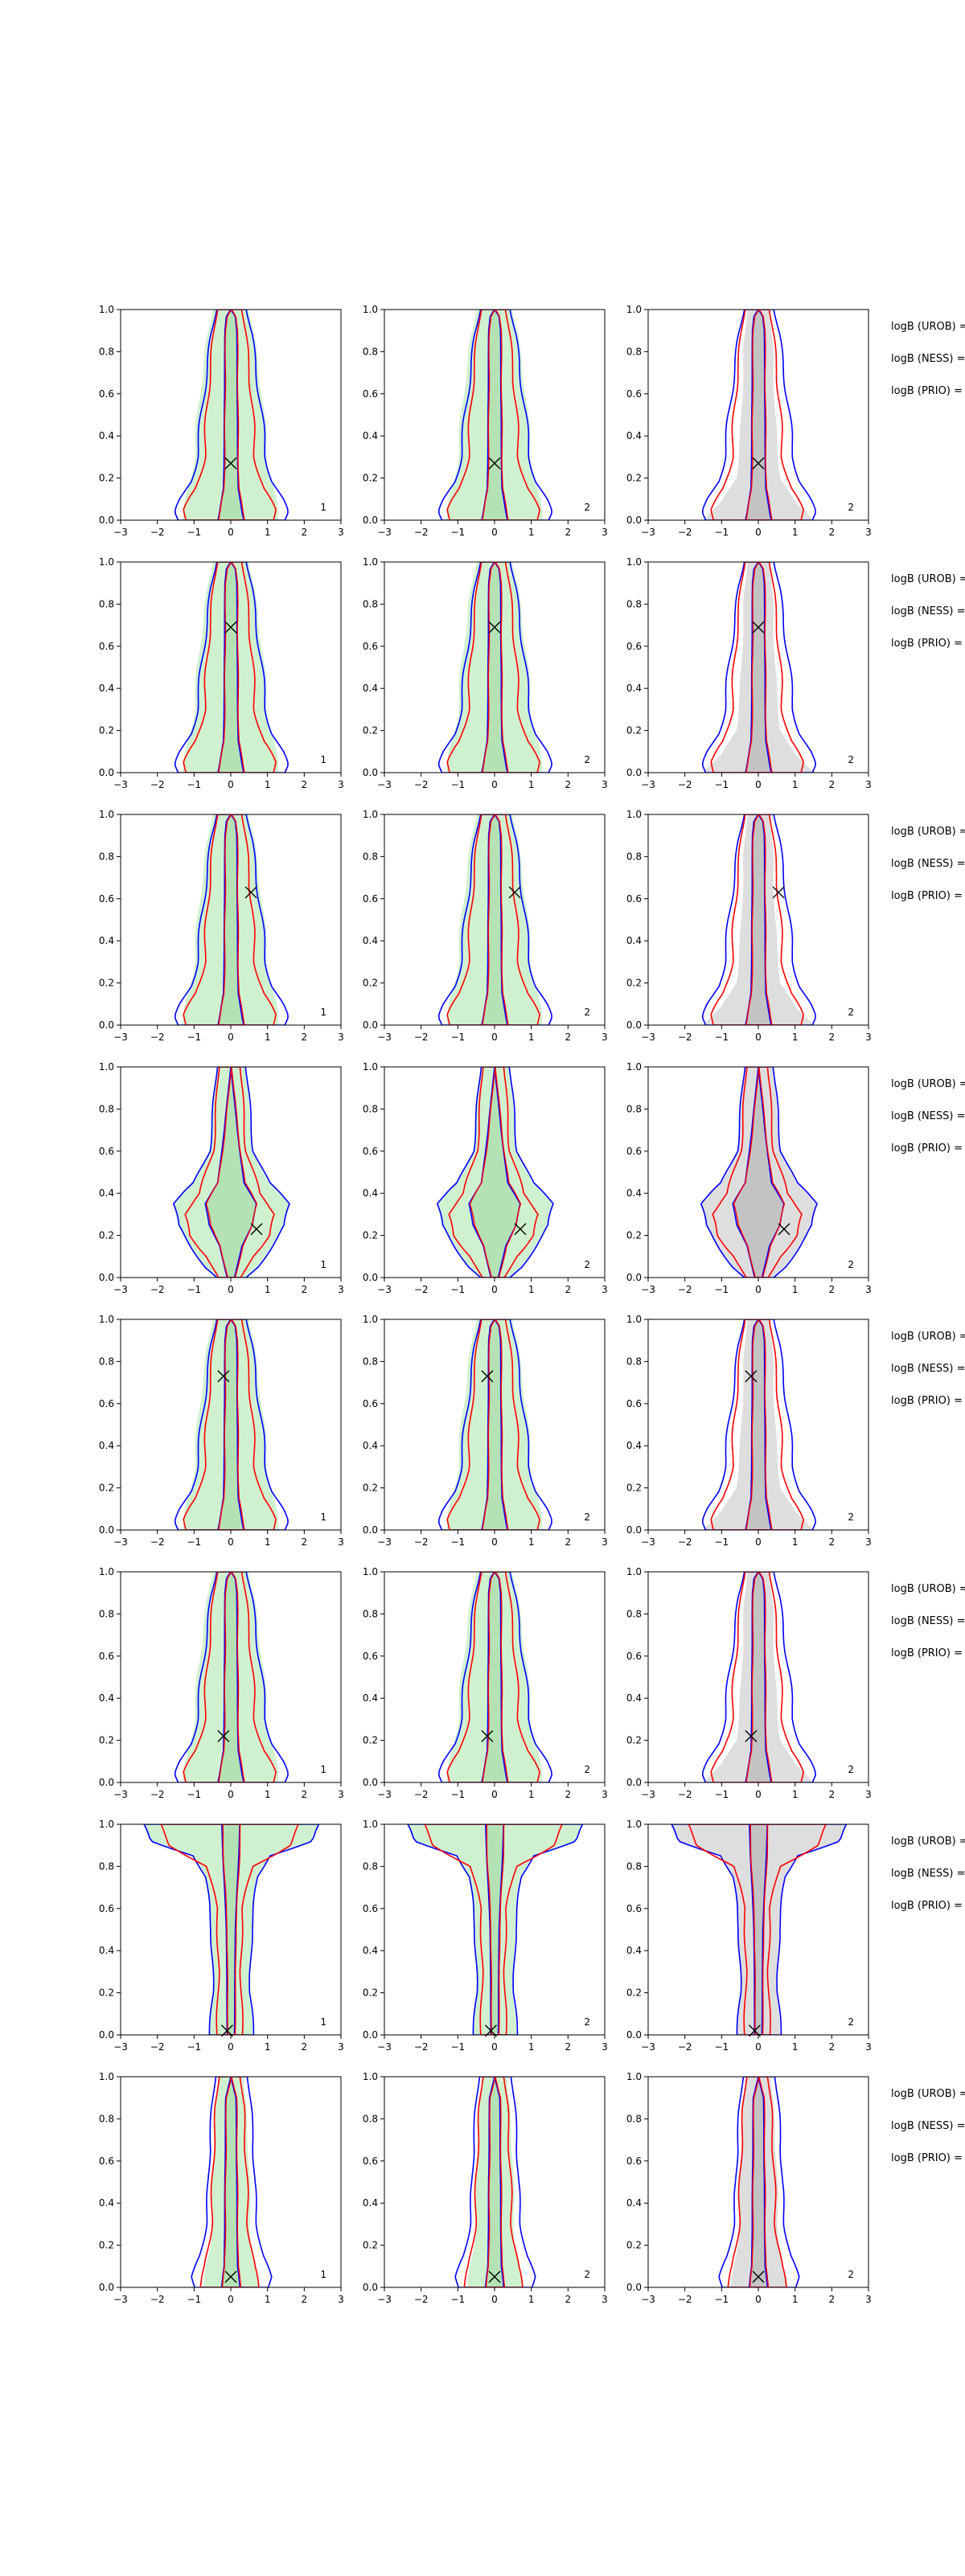  What do you see at coordinates (384, 1037) in the screenshot?
I see `x-tick-label: −3` at bounding box center [384, 1037].